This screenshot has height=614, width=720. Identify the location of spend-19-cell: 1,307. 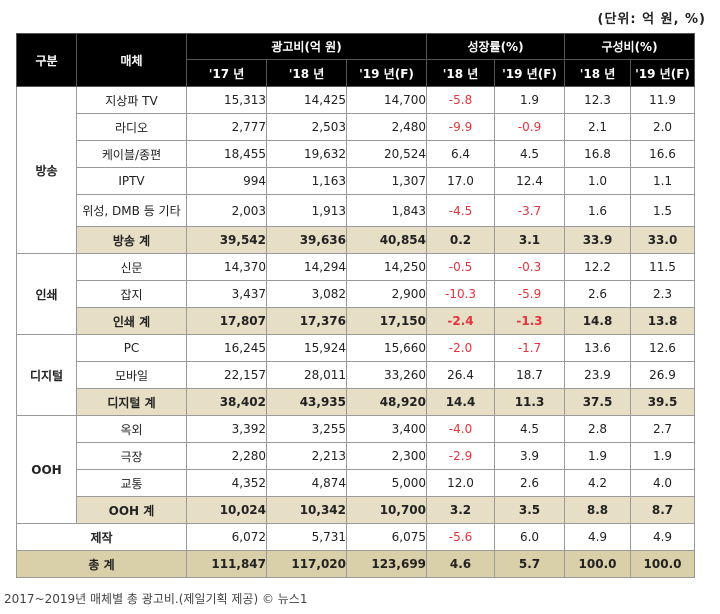
(386, 181).